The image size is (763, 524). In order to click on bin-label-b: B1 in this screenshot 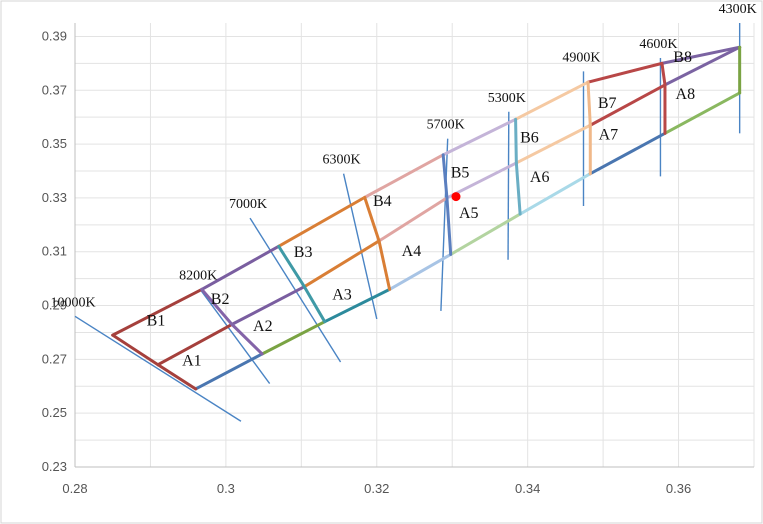, I will do `click(156, 321)`.